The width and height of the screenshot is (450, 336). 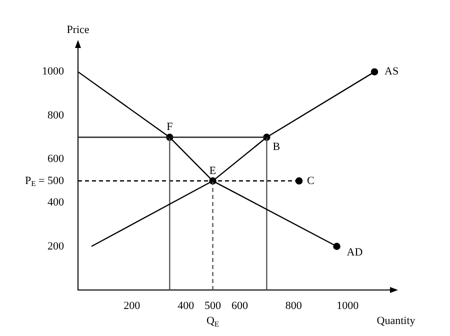 What do you see at coordinates (276, 147) in the screenshot?
I see `annotation: B` at bounding box center [276, 147].